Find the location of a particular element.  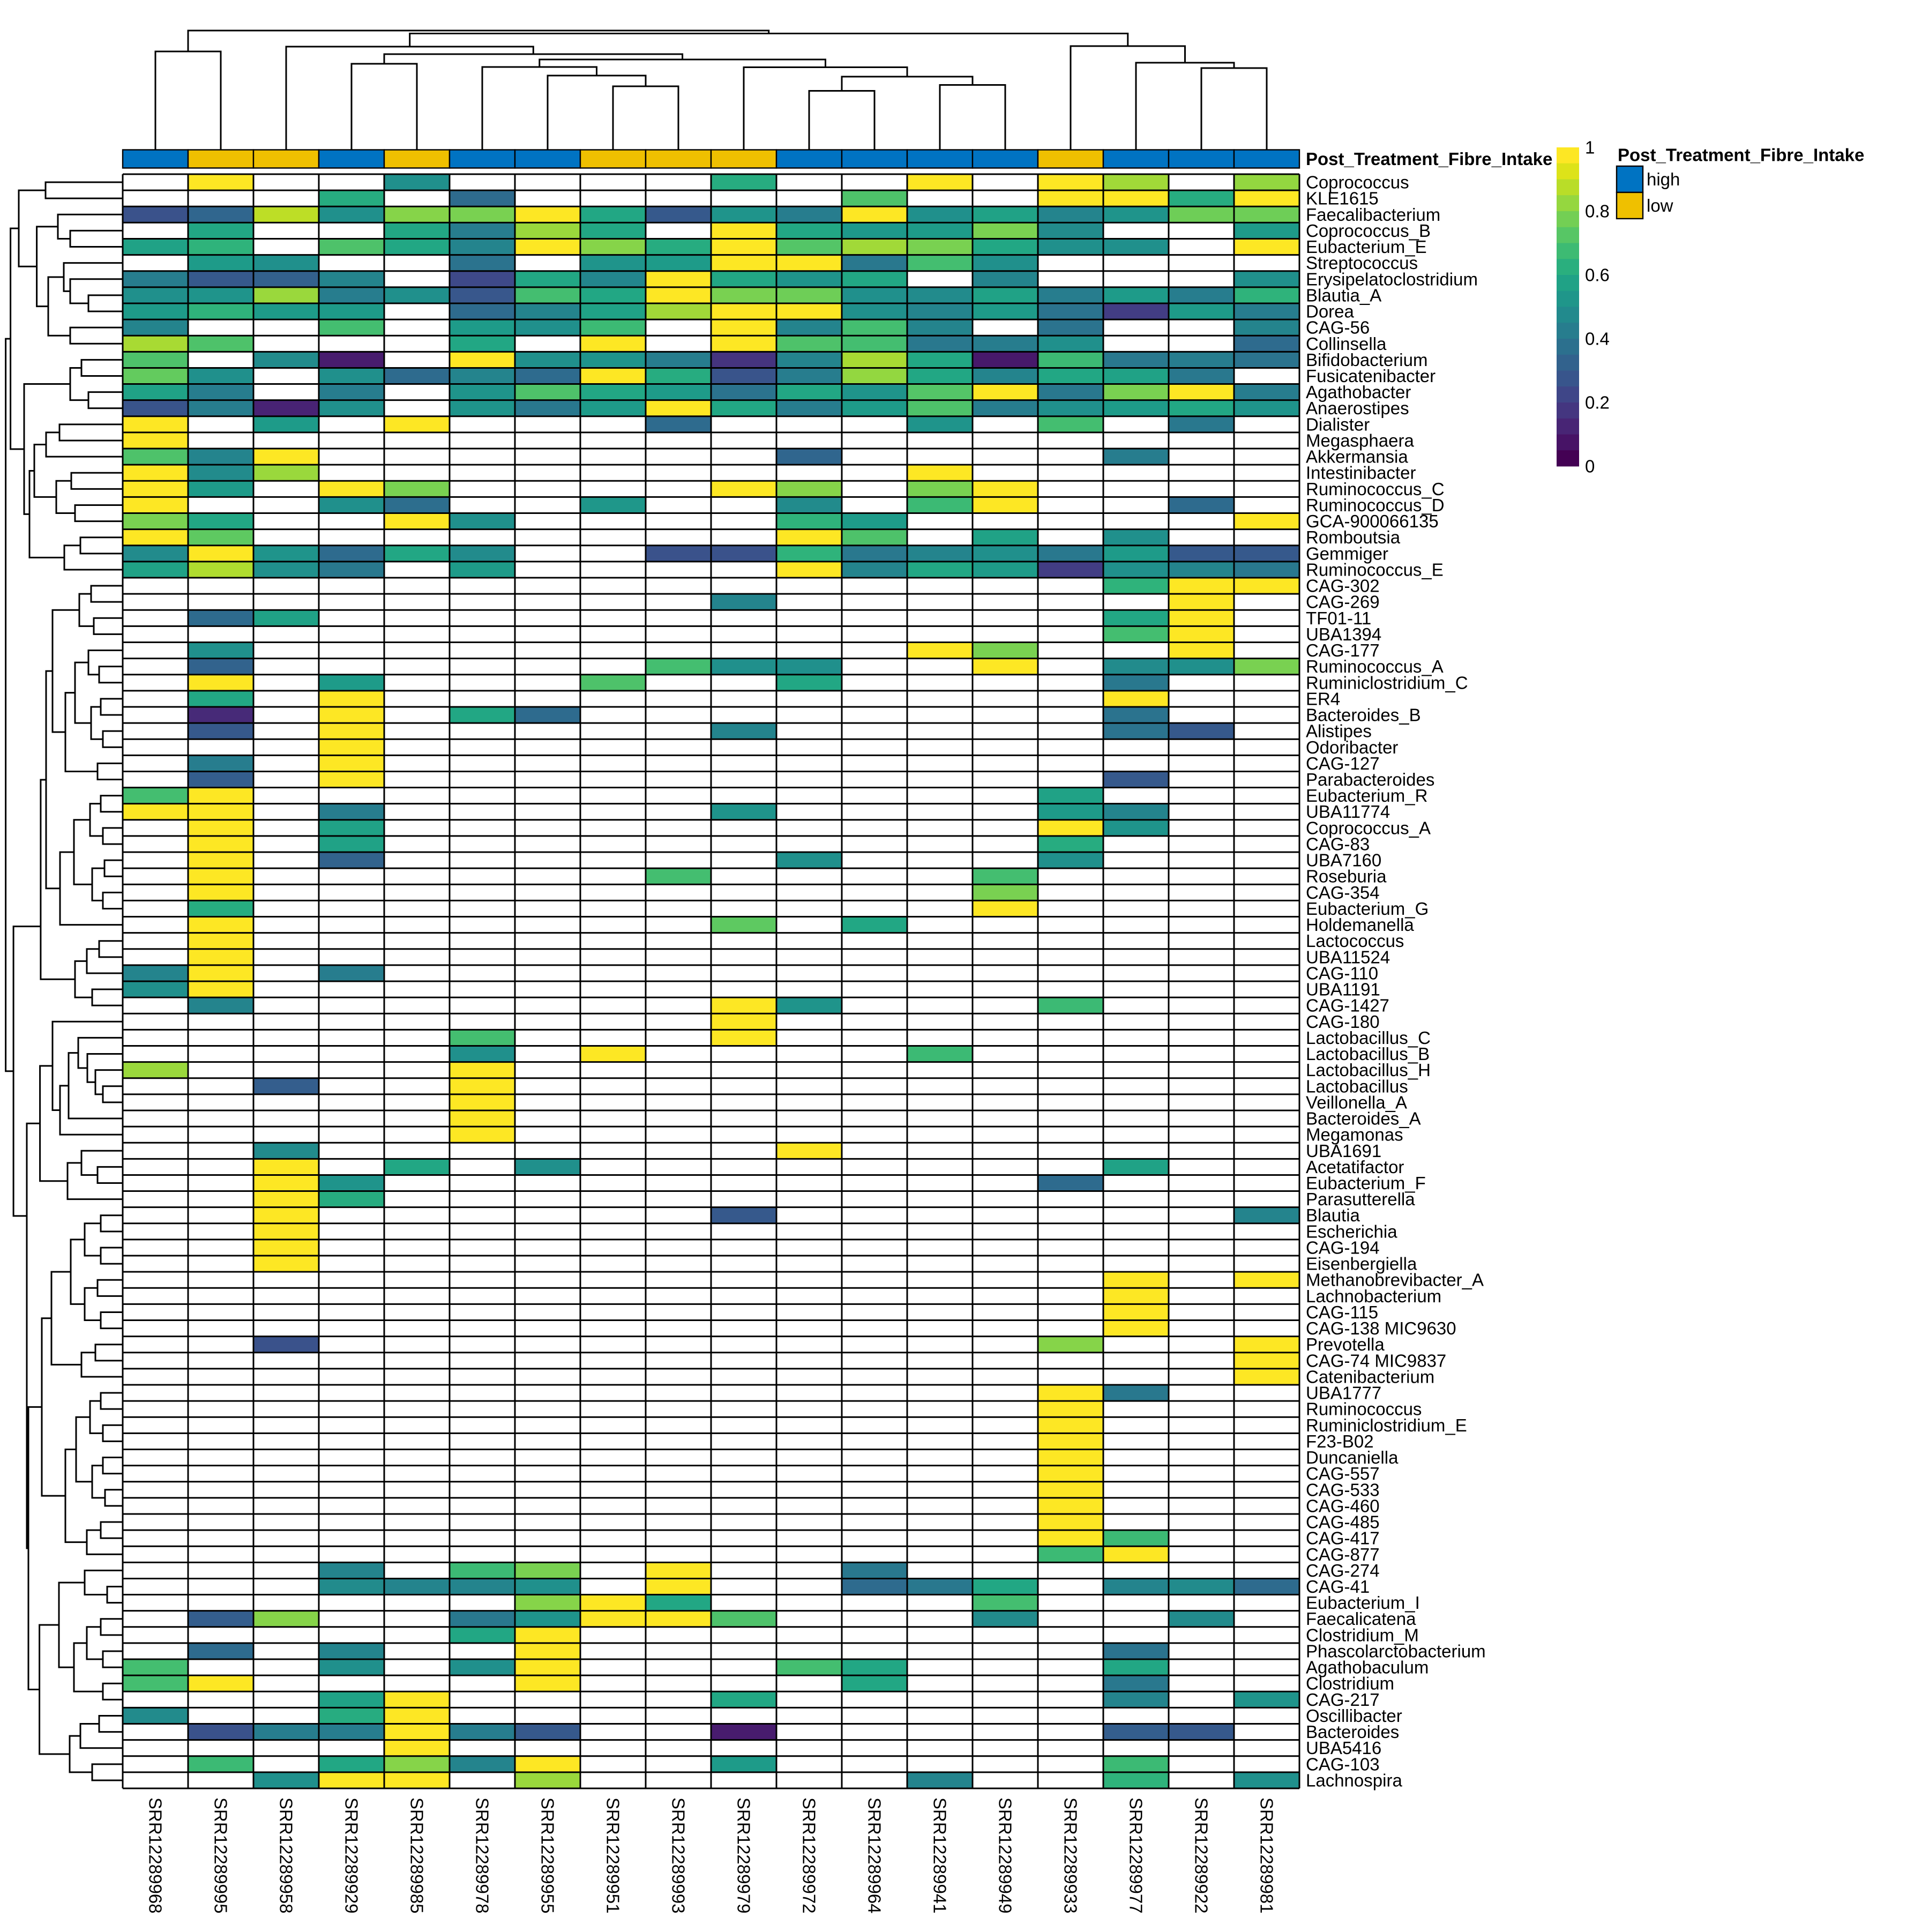

svg-text: low is located at coordinates (1660, 205).